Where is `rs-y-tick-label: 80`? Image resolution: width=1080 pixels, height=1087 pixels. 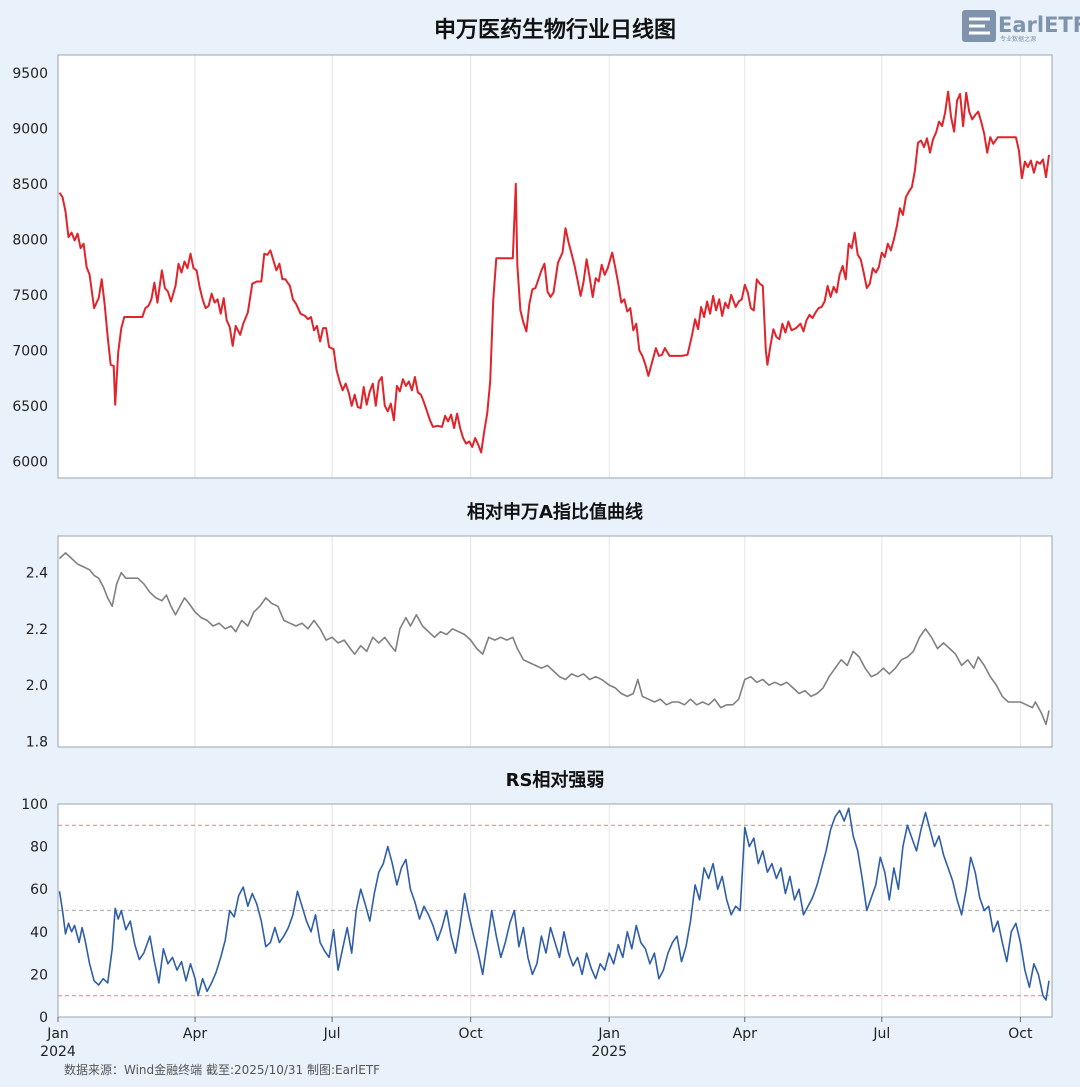
rs-y-tick-label: 80 is located at coordinates (39, 848).